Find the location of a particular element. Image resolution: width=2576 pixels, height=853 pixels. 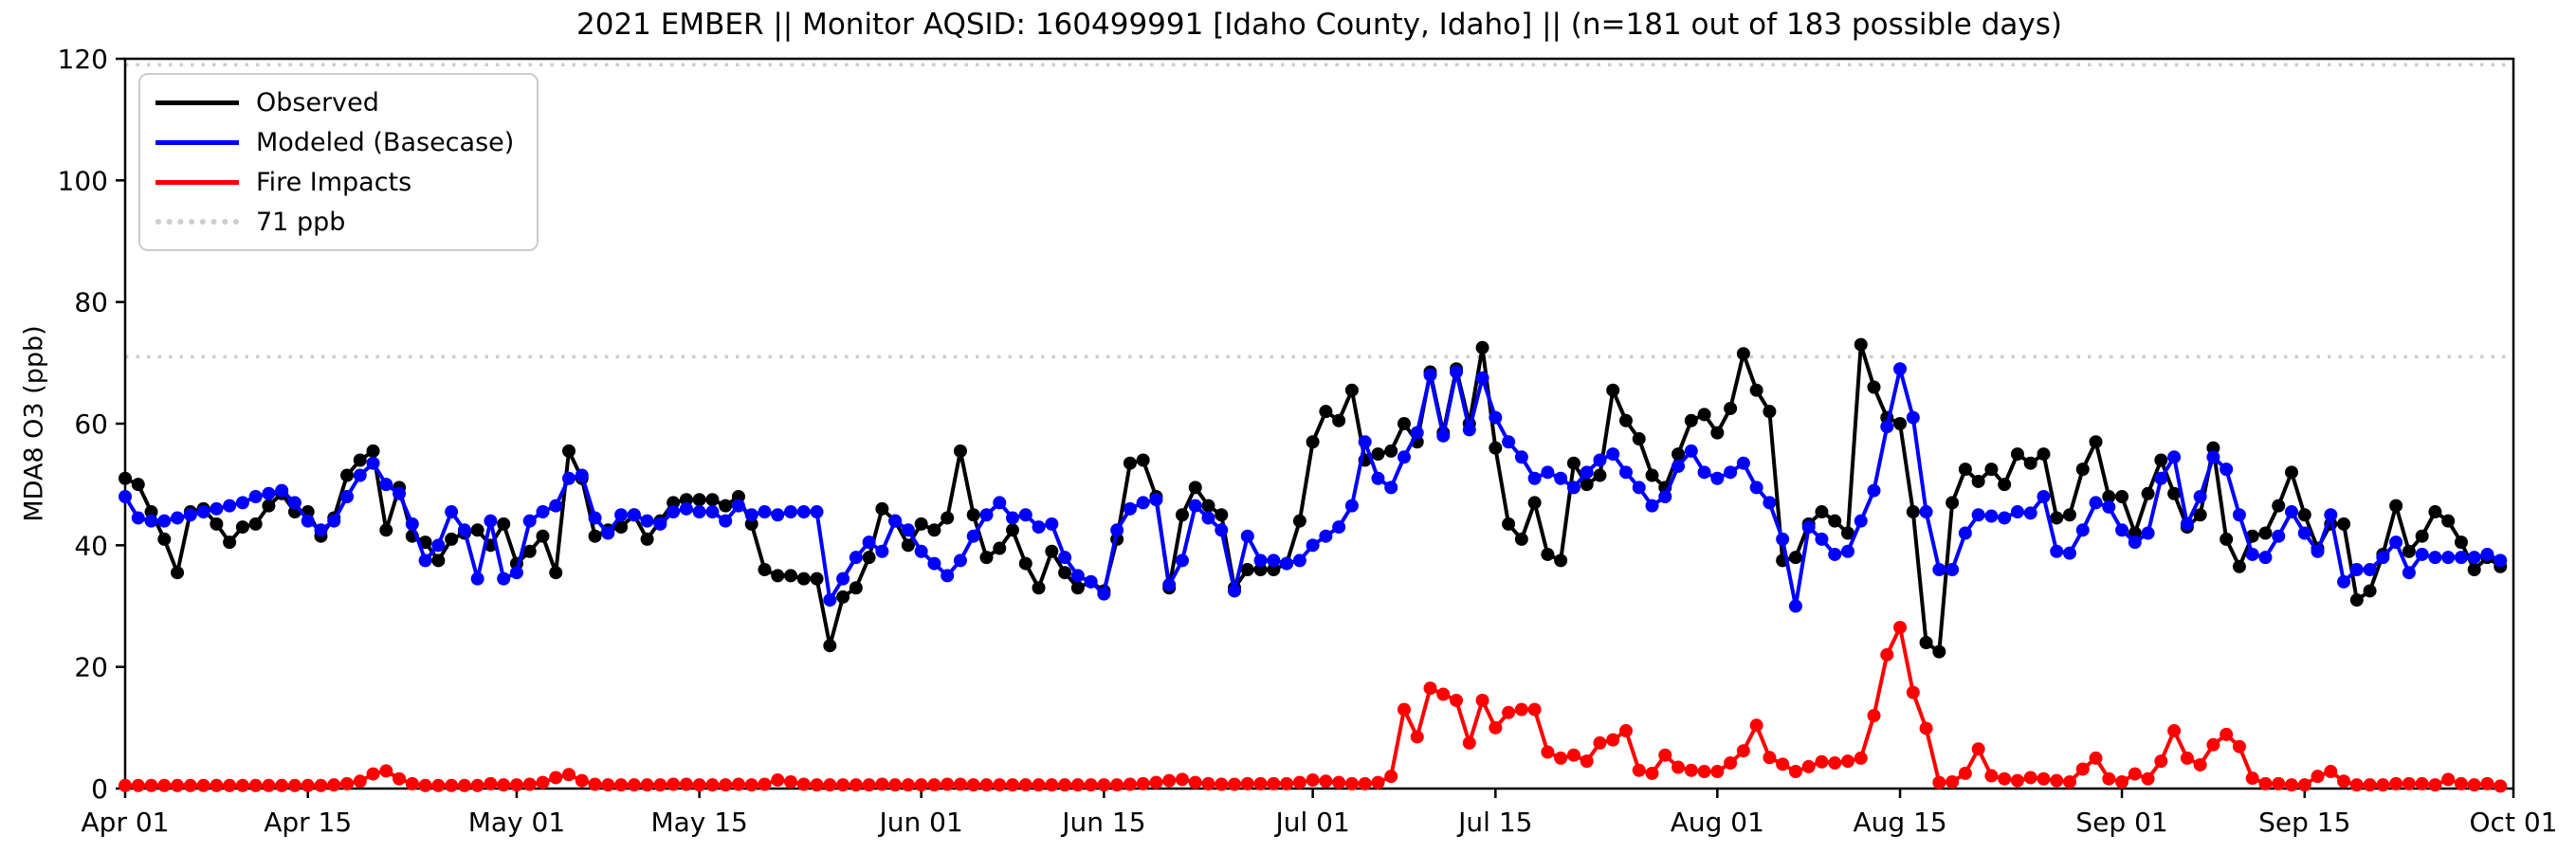

legend-item-observed: Observed is located at coordinates (334, 102).